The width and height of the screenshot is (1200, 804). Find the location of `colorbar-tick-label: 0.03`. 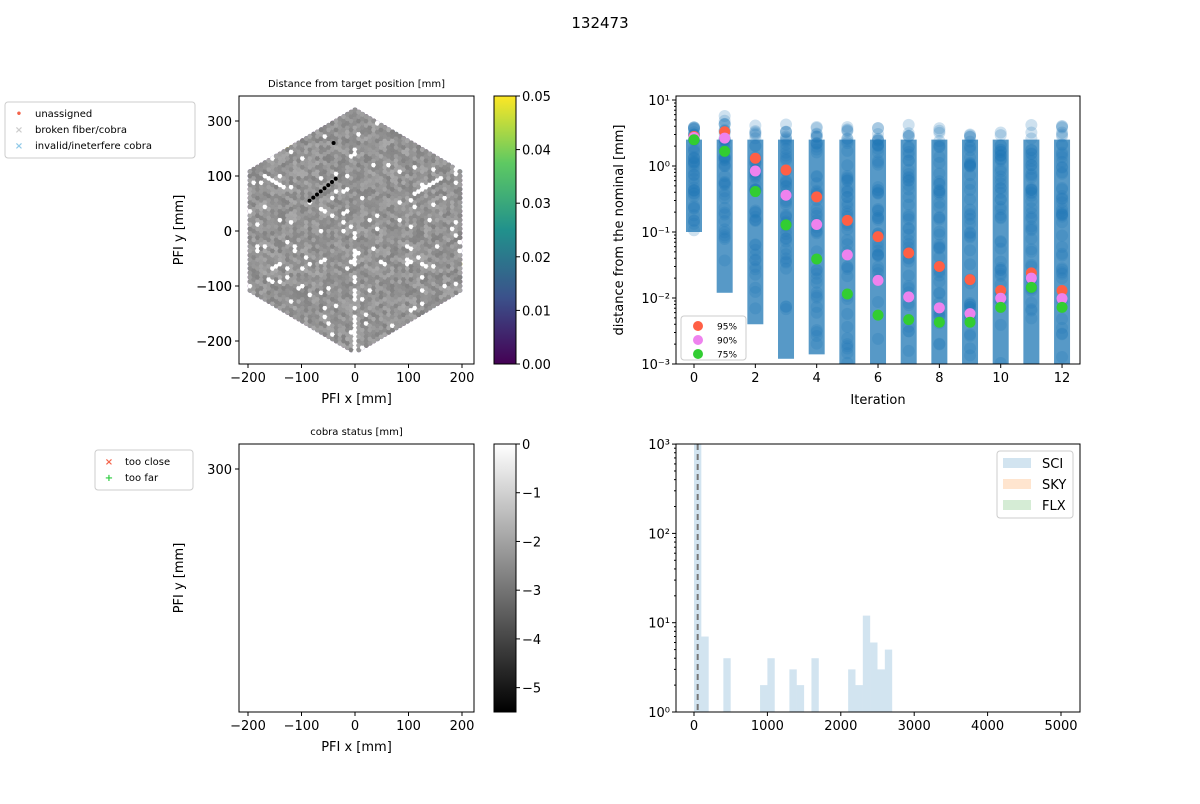

colorbar-tick-label: 0.03 is located at coordinates (536, 204).